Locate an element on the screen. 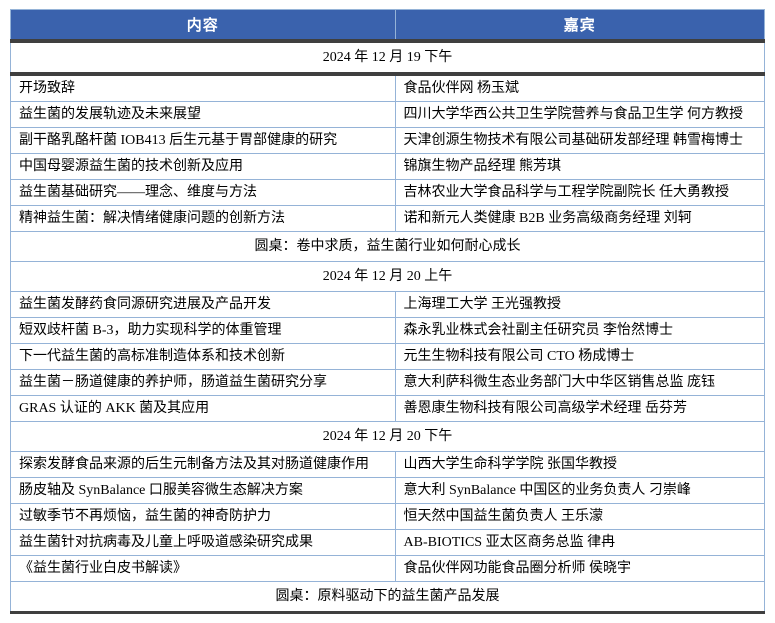 Image resolution: width=775 pixels, height=623 pixels. content-cell: GRAS 认证的 AKK 菌及其应用 is located at coordinates (203, 408).